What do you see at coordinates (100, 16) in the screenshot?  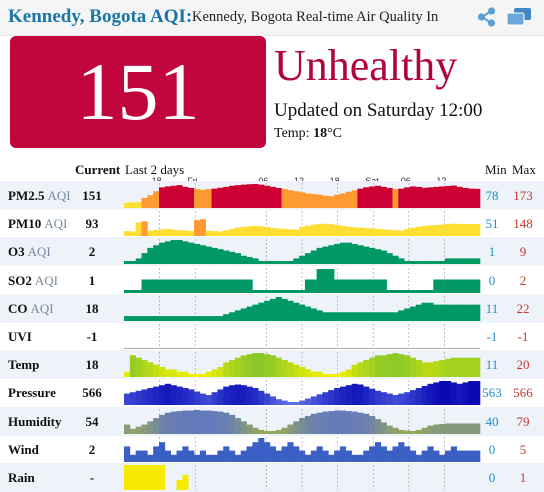 I see `station-title: Kennedy, Bogota AQI:` at bounding box center [100, 16].